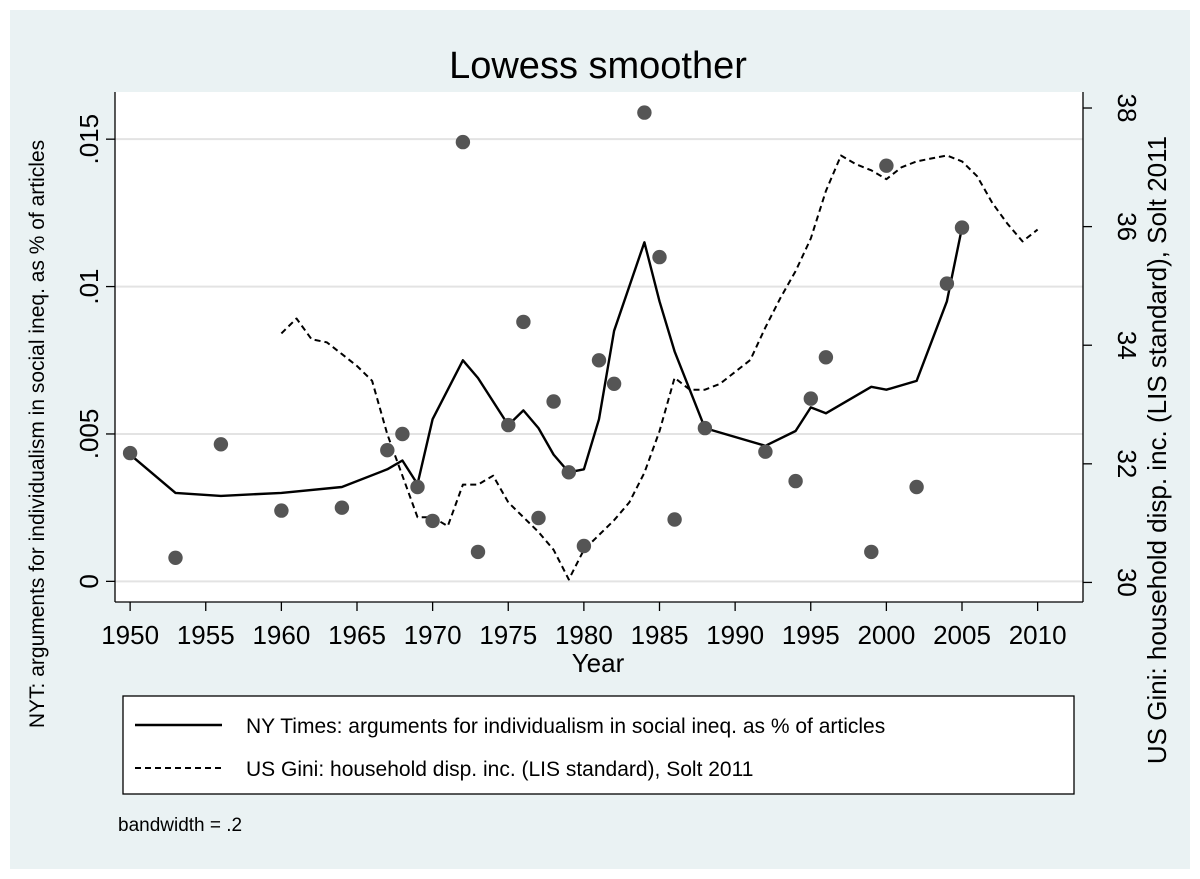 The width and height of the screenshot is (1200, 879). What do you see at coordinates (180, 825) in the screenshot?
I see `bandwidth-note: bandwidth = .2` at bounding box center [180, 825].